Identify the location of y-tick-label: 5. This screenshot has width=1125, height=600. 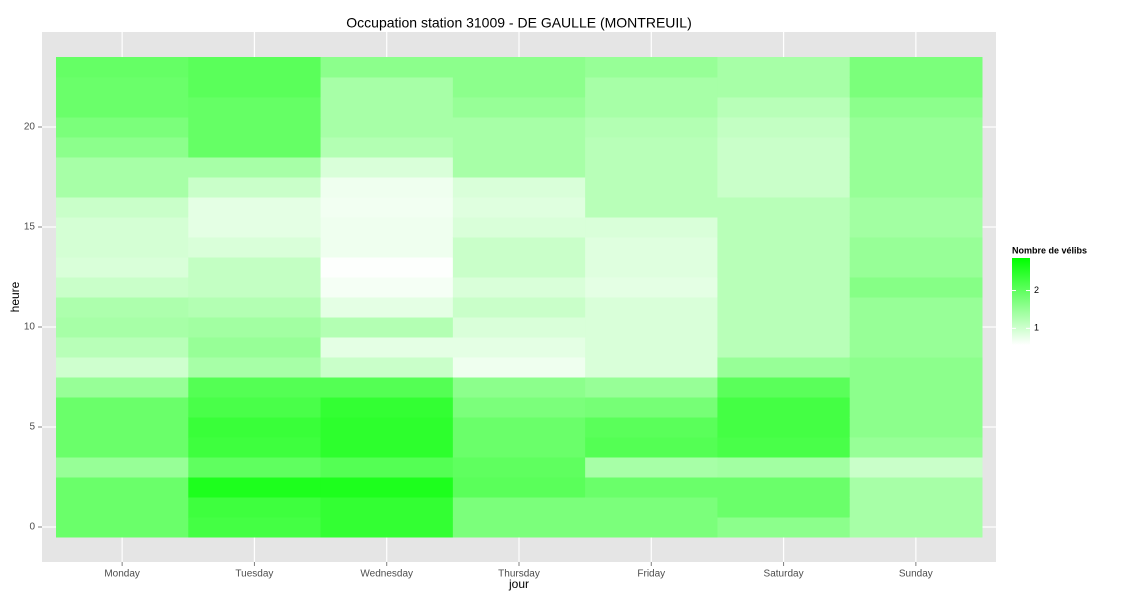
(32, 427).